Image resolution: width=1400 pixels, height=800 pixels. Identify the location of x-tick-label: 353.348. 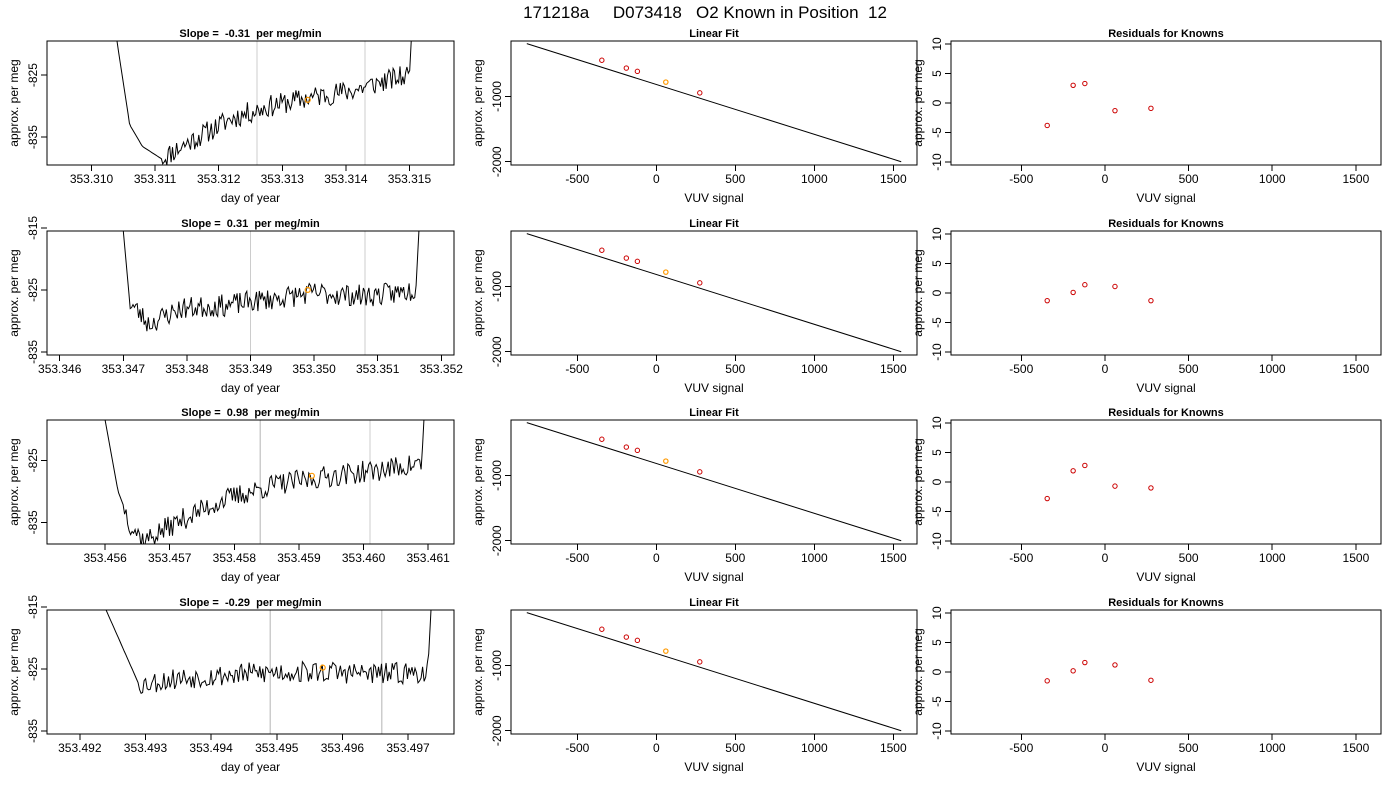
(187, 369).